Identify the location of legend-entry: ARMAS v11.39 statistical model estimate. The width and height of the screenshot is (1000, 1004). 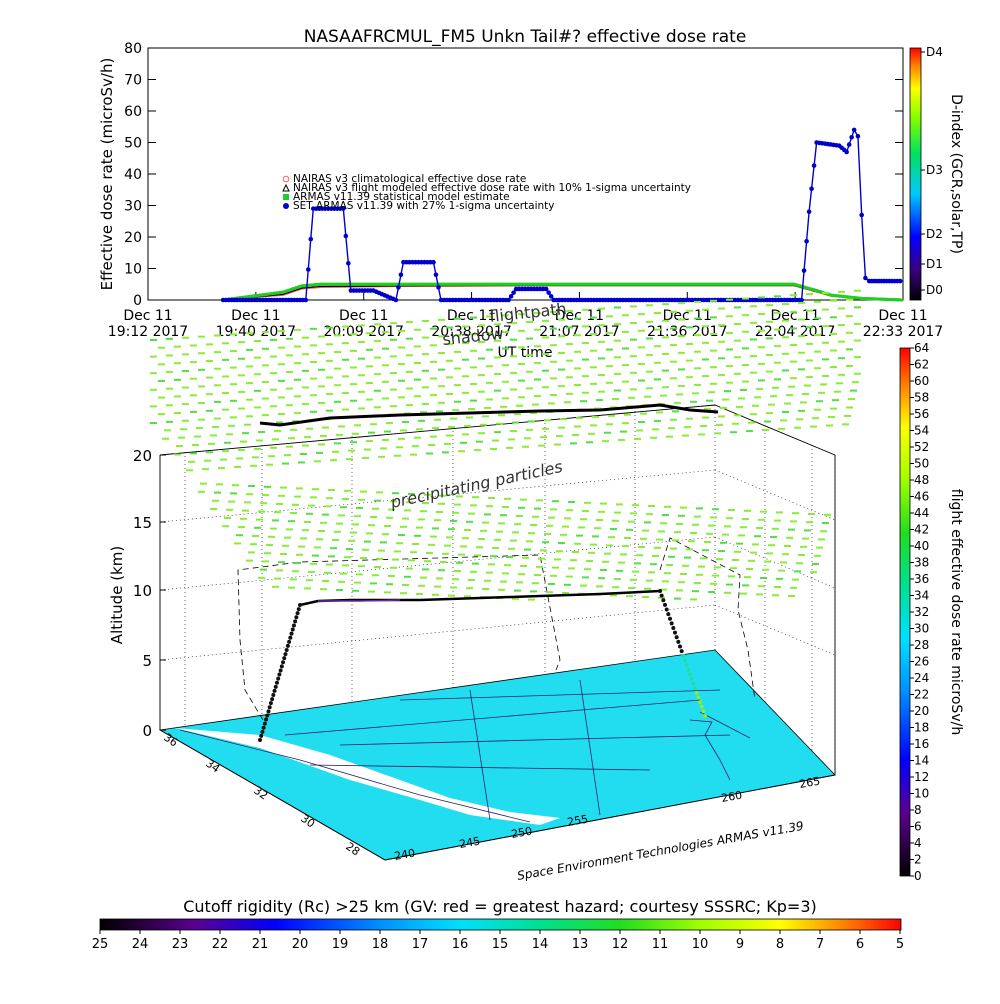
(401, 197).